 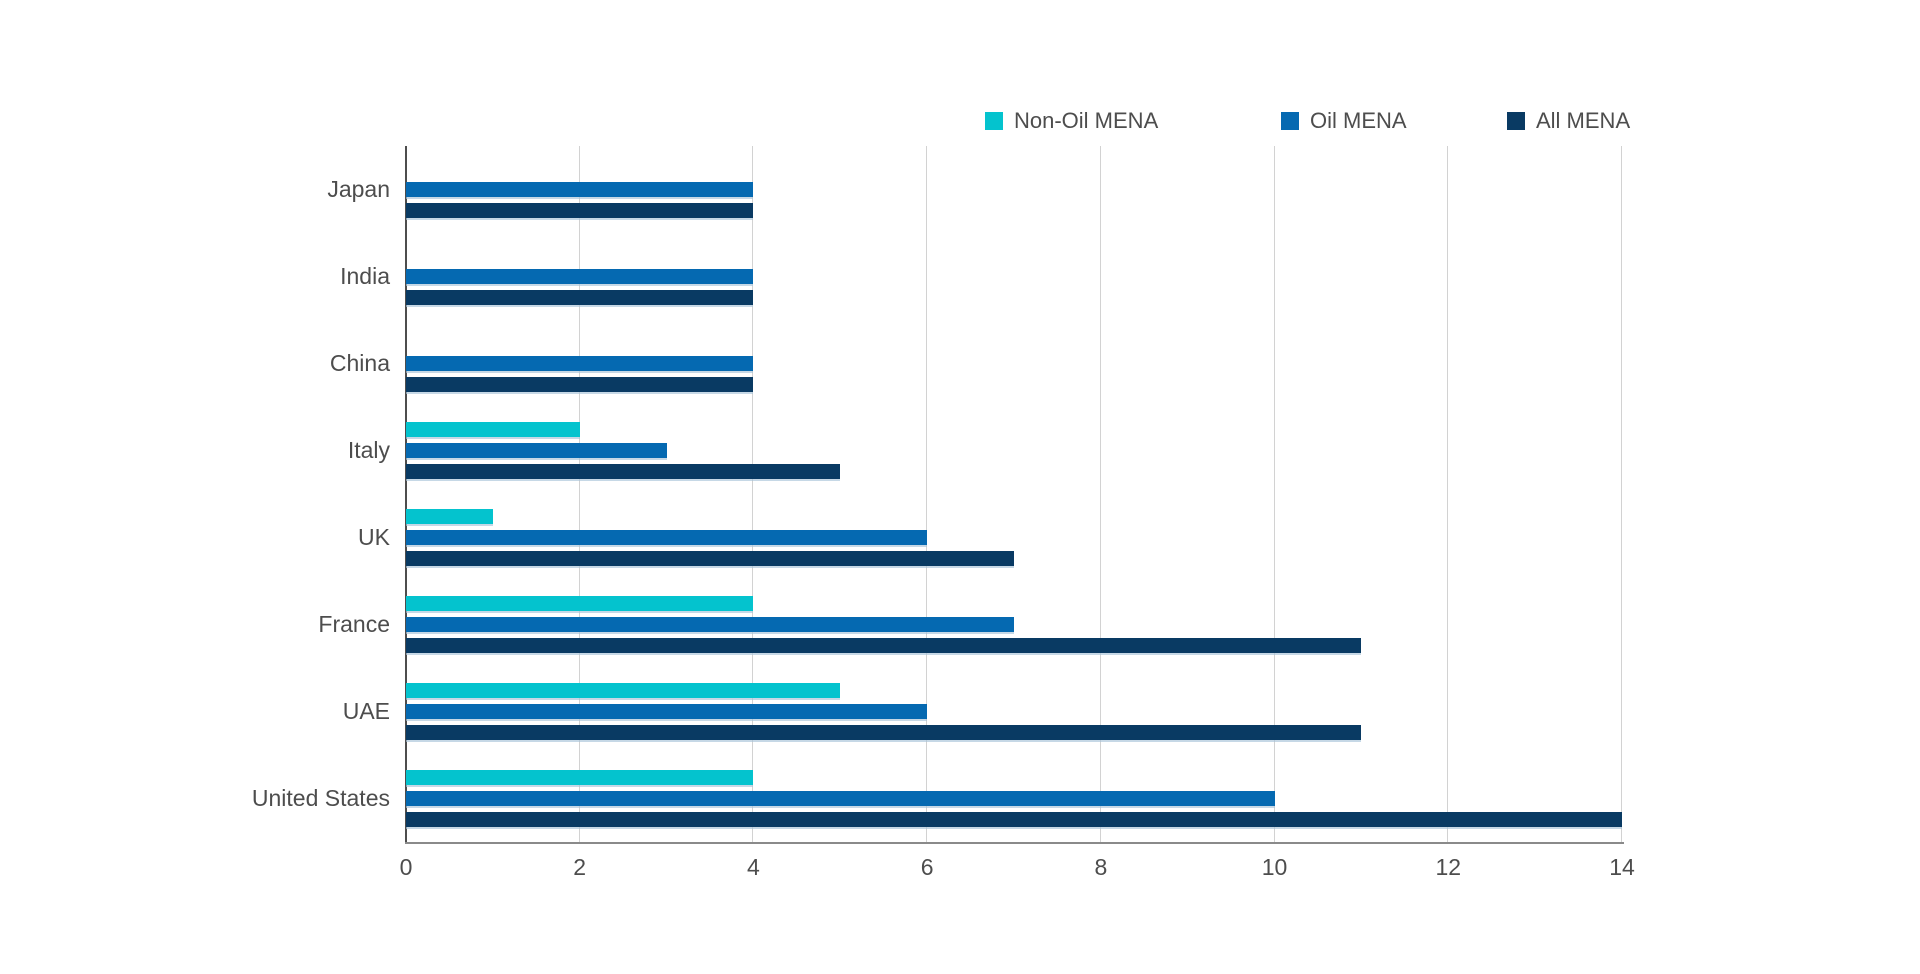 What do you see at coordinates (976, 363) in the screenshot?
I see `bar-row: China` at bounding box center [976, 363].